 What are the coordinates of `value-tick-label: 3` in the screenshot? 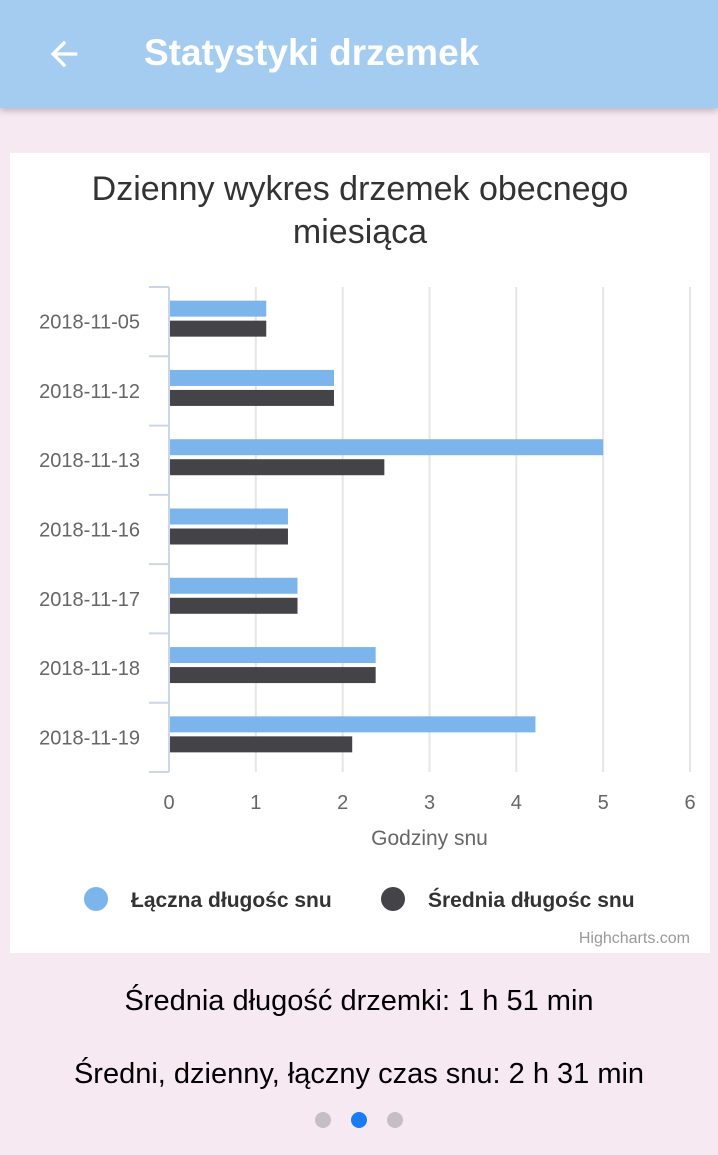 It's located at (429, 803).